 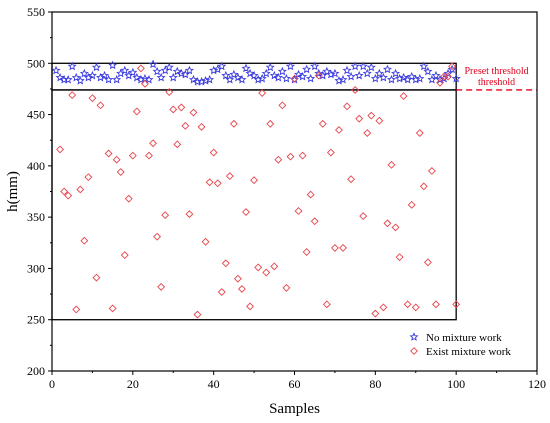 I want to click on x-tick-label: 20, so click(x=133, y=384).